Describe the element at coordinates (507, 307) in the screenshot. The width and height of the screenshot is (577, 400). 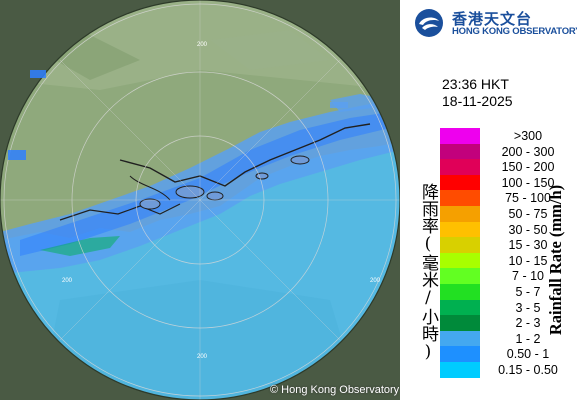
I see `legend-row: 3 - 5` at that location.